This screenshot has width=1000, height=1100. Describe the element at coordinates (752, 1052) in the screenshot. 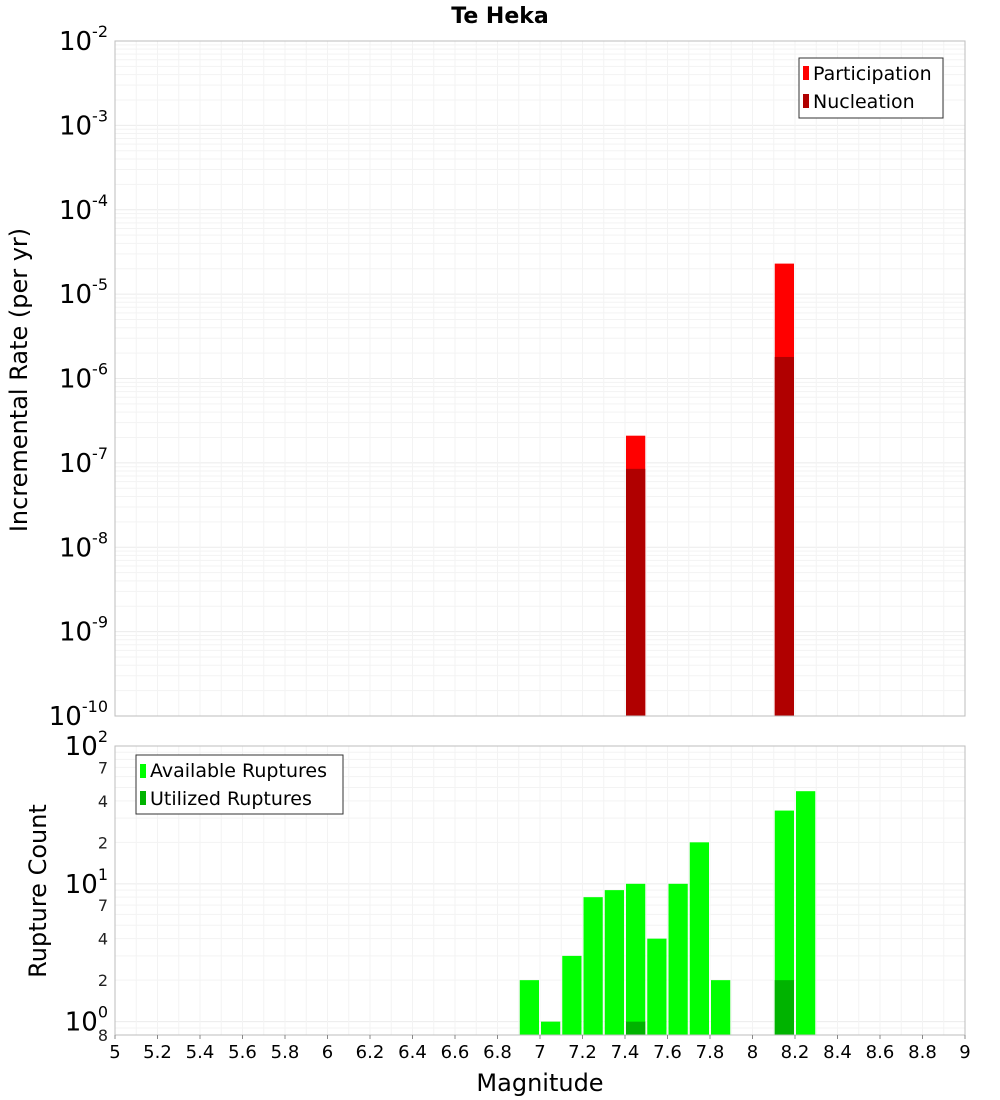

I see `x-tick-15: 8` at that location.